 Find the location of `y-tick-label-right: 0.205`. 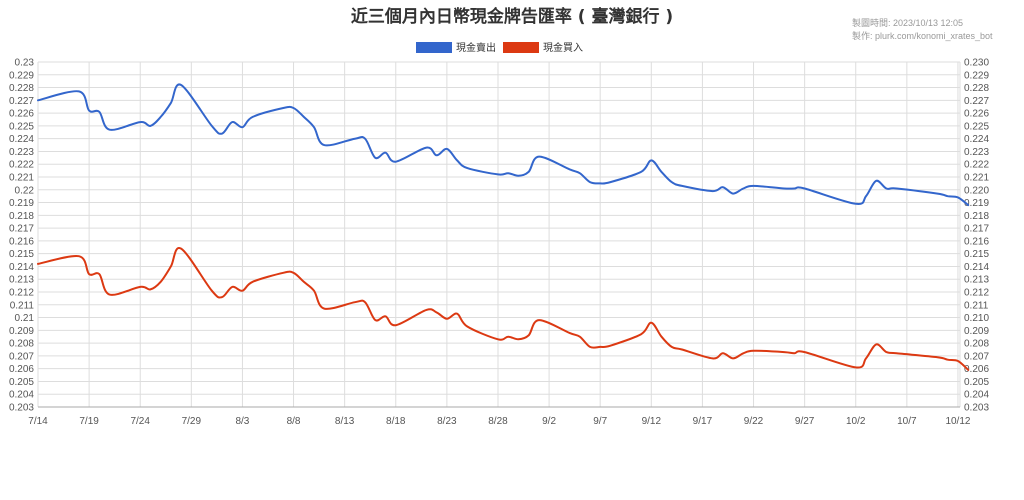

y-tick-label-right: 0.205 is located at coordinates (976, 382).